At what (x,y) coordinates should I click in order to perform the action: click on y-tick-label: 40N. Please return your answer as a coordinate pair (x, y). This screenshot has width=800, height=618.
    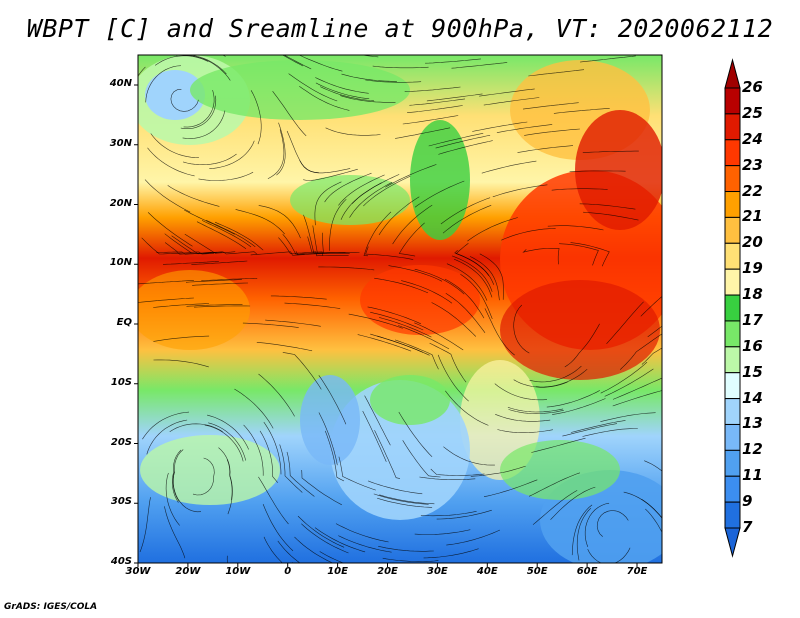
    Looking at the image, I should click on (120, 83).